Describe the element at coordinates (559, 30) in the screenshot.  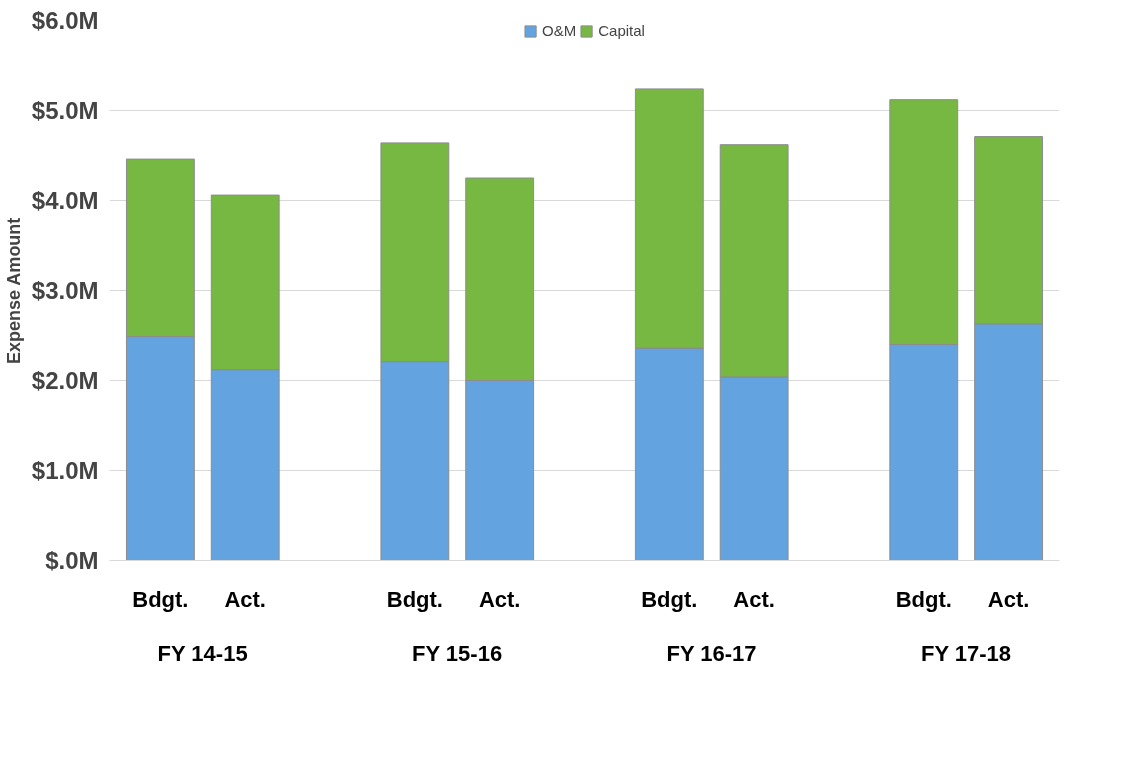
I see `legend-label: O&M` at that location.